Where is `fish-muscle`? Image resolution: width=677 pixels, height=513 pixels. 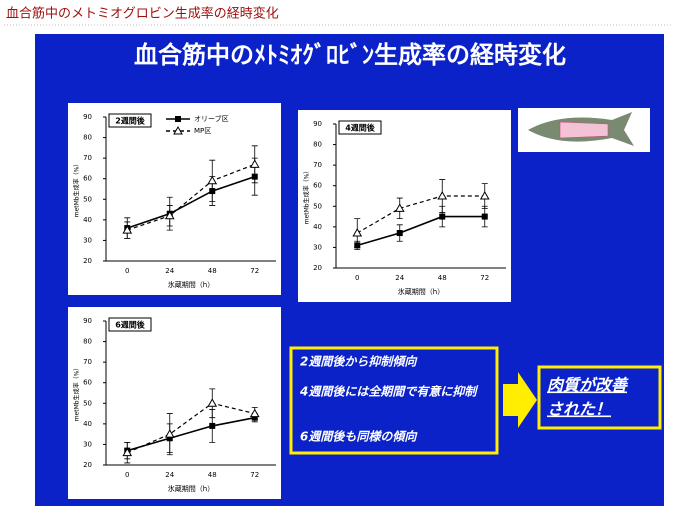
fish-muscle is located at coordinates (584, 130).